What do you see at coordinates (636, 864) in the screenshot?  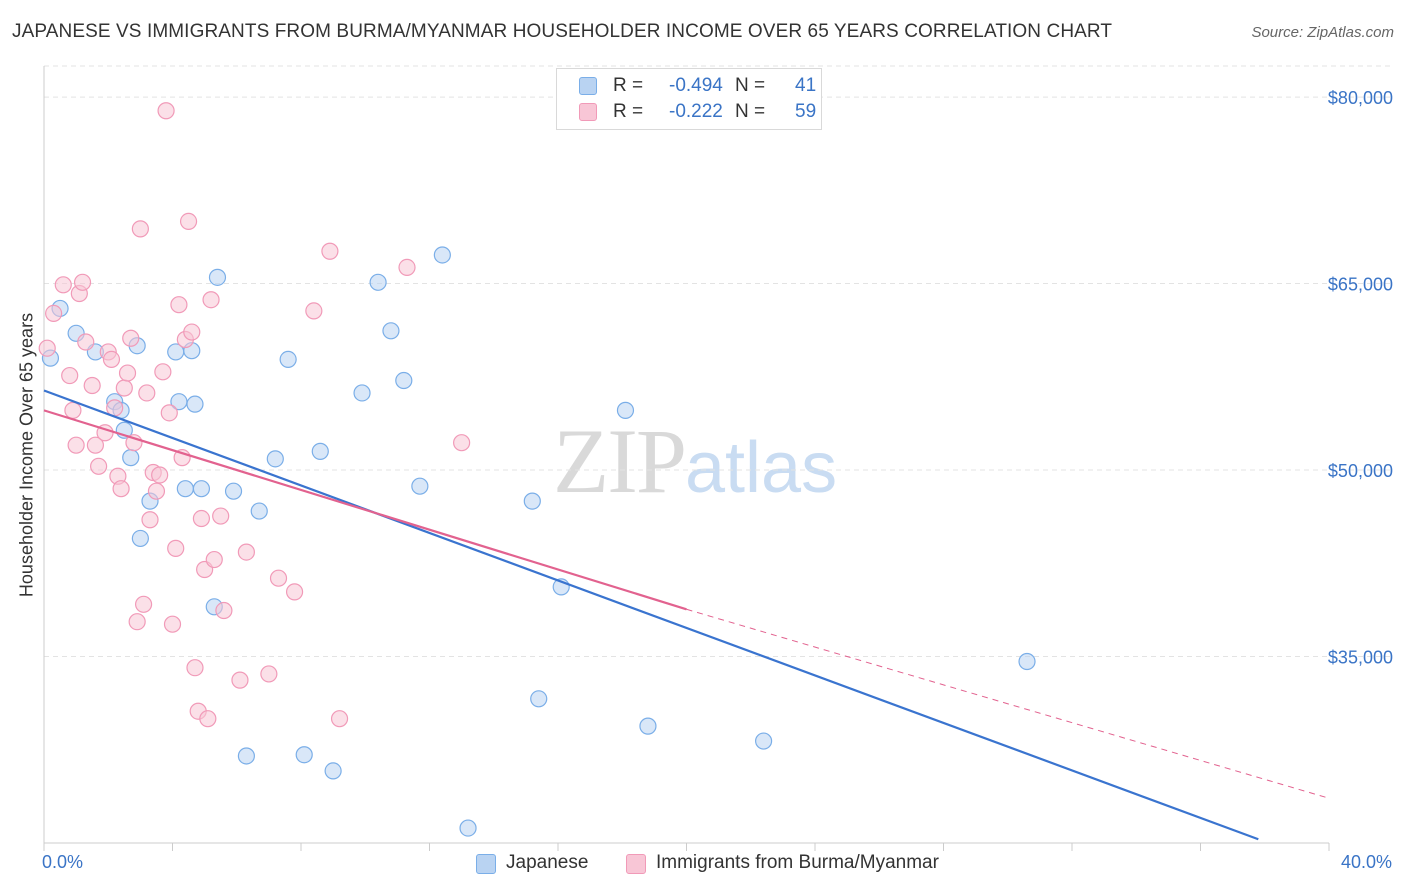 I see `legend-swatch-burma` at bounding box center [636, 864].